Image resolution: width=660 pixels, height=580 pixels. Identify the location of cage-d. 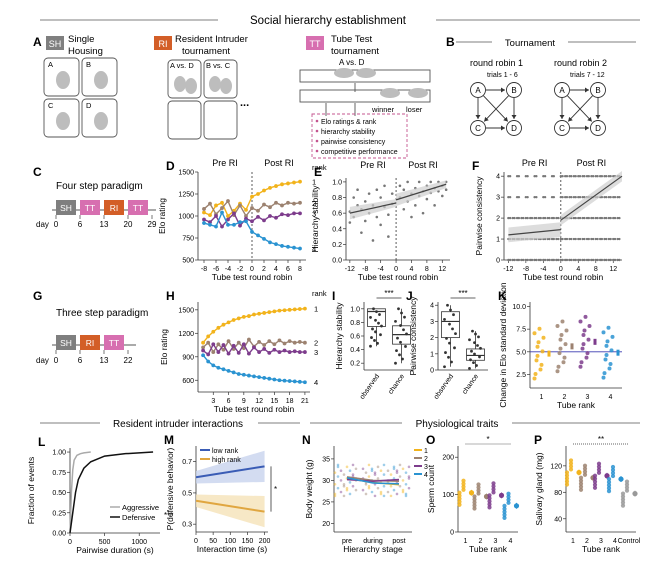
(99, 118).